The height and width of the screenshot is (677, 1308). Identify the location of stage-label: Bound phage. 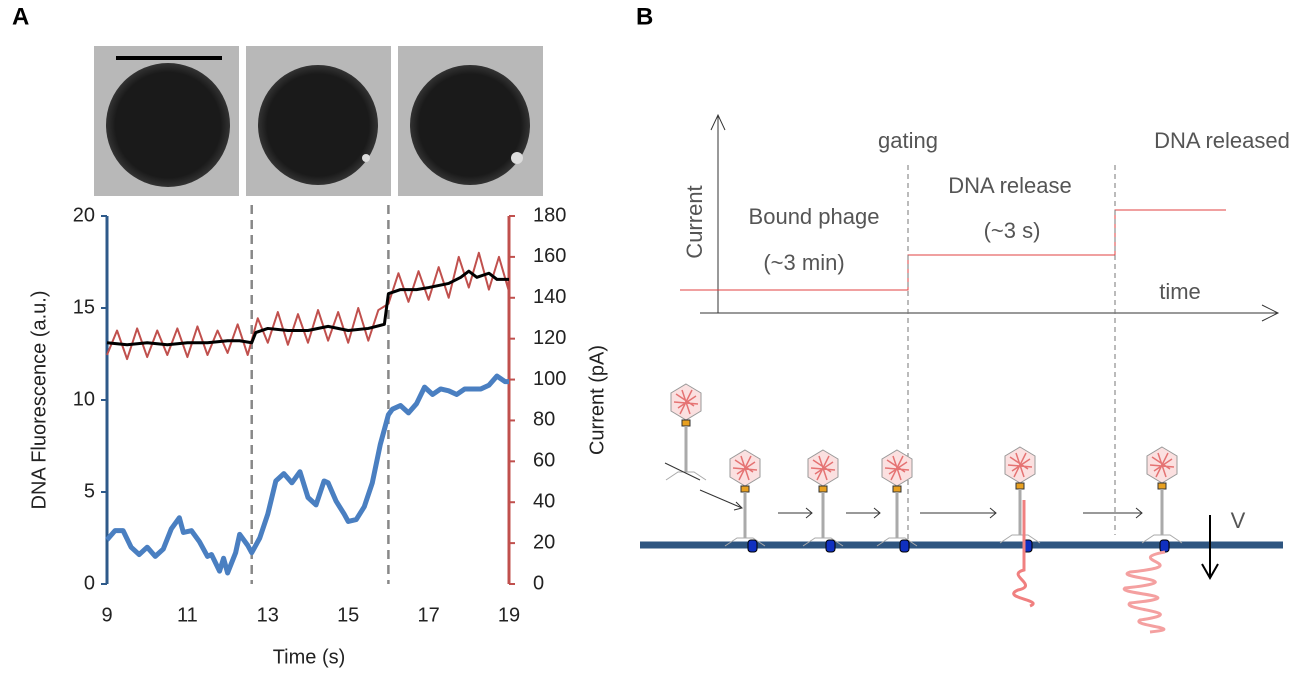
(814, 216).